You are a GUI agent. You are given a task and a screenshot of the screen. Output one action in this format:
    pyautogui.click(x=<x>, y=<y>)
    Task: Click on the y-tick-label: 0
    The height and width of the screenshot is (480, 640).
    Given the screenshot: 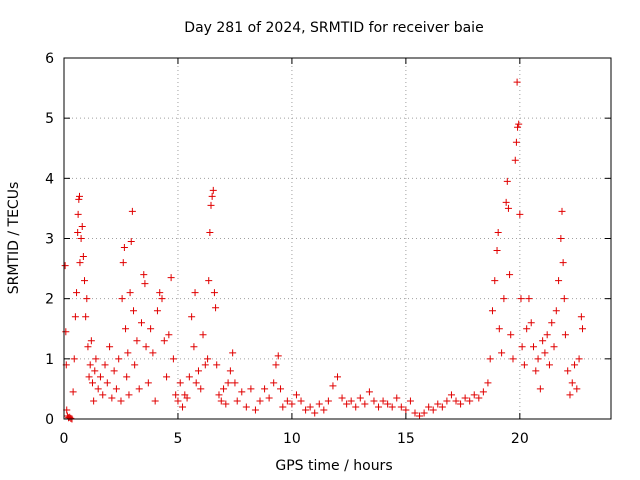 What is the action you would take?
    pyautogui.click(x=49, y=420)
    